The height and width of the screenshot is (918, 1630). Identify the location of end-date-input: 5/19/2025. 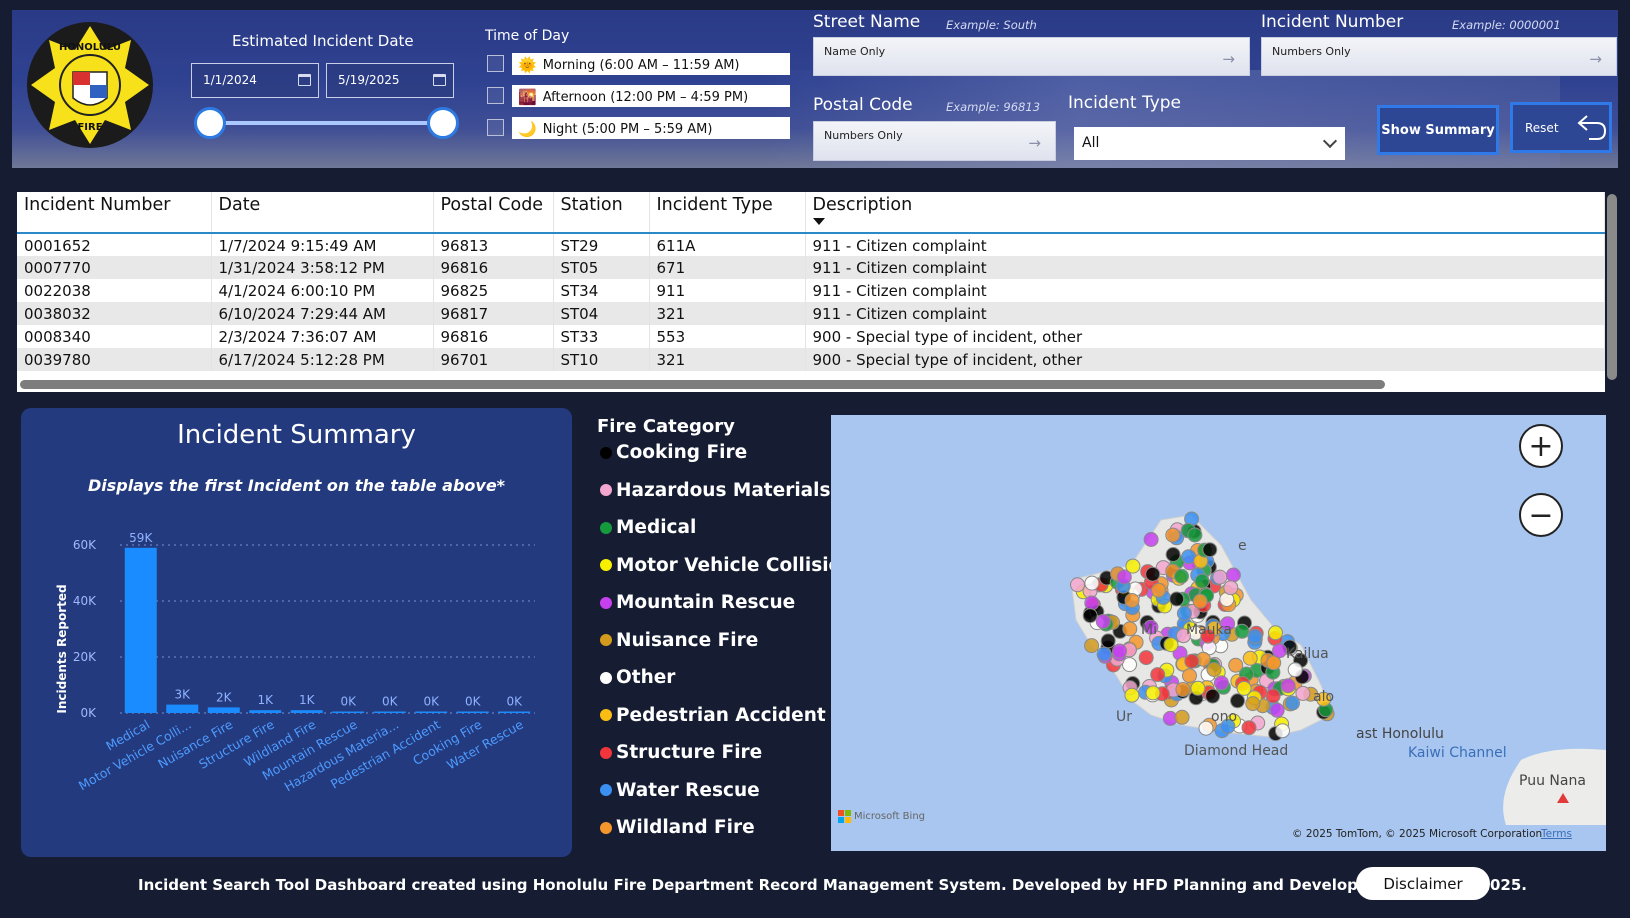
(390, 80).